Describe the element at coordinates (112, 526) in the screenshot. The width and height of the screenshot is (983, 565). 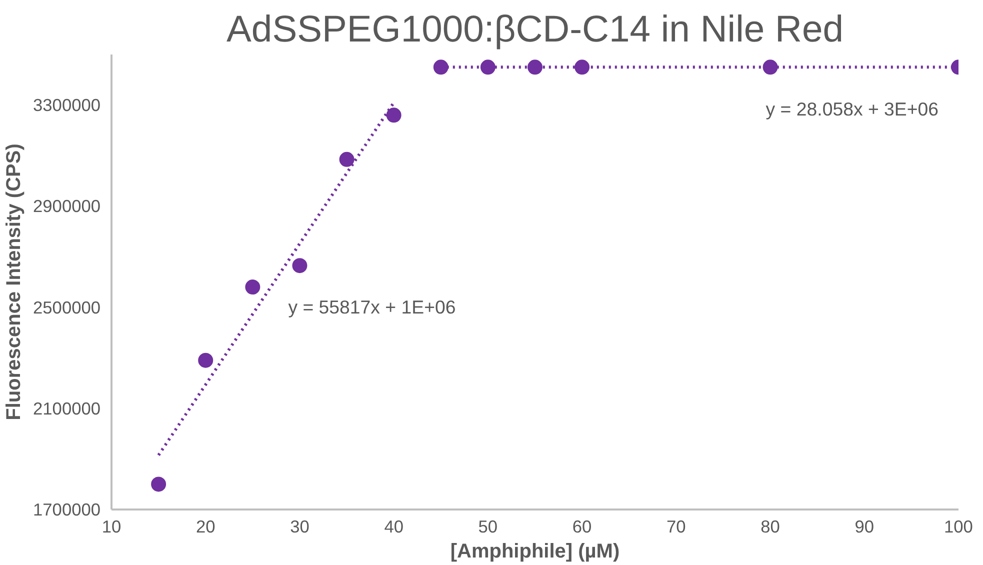
I see `x-tick-label: 10` at that location.